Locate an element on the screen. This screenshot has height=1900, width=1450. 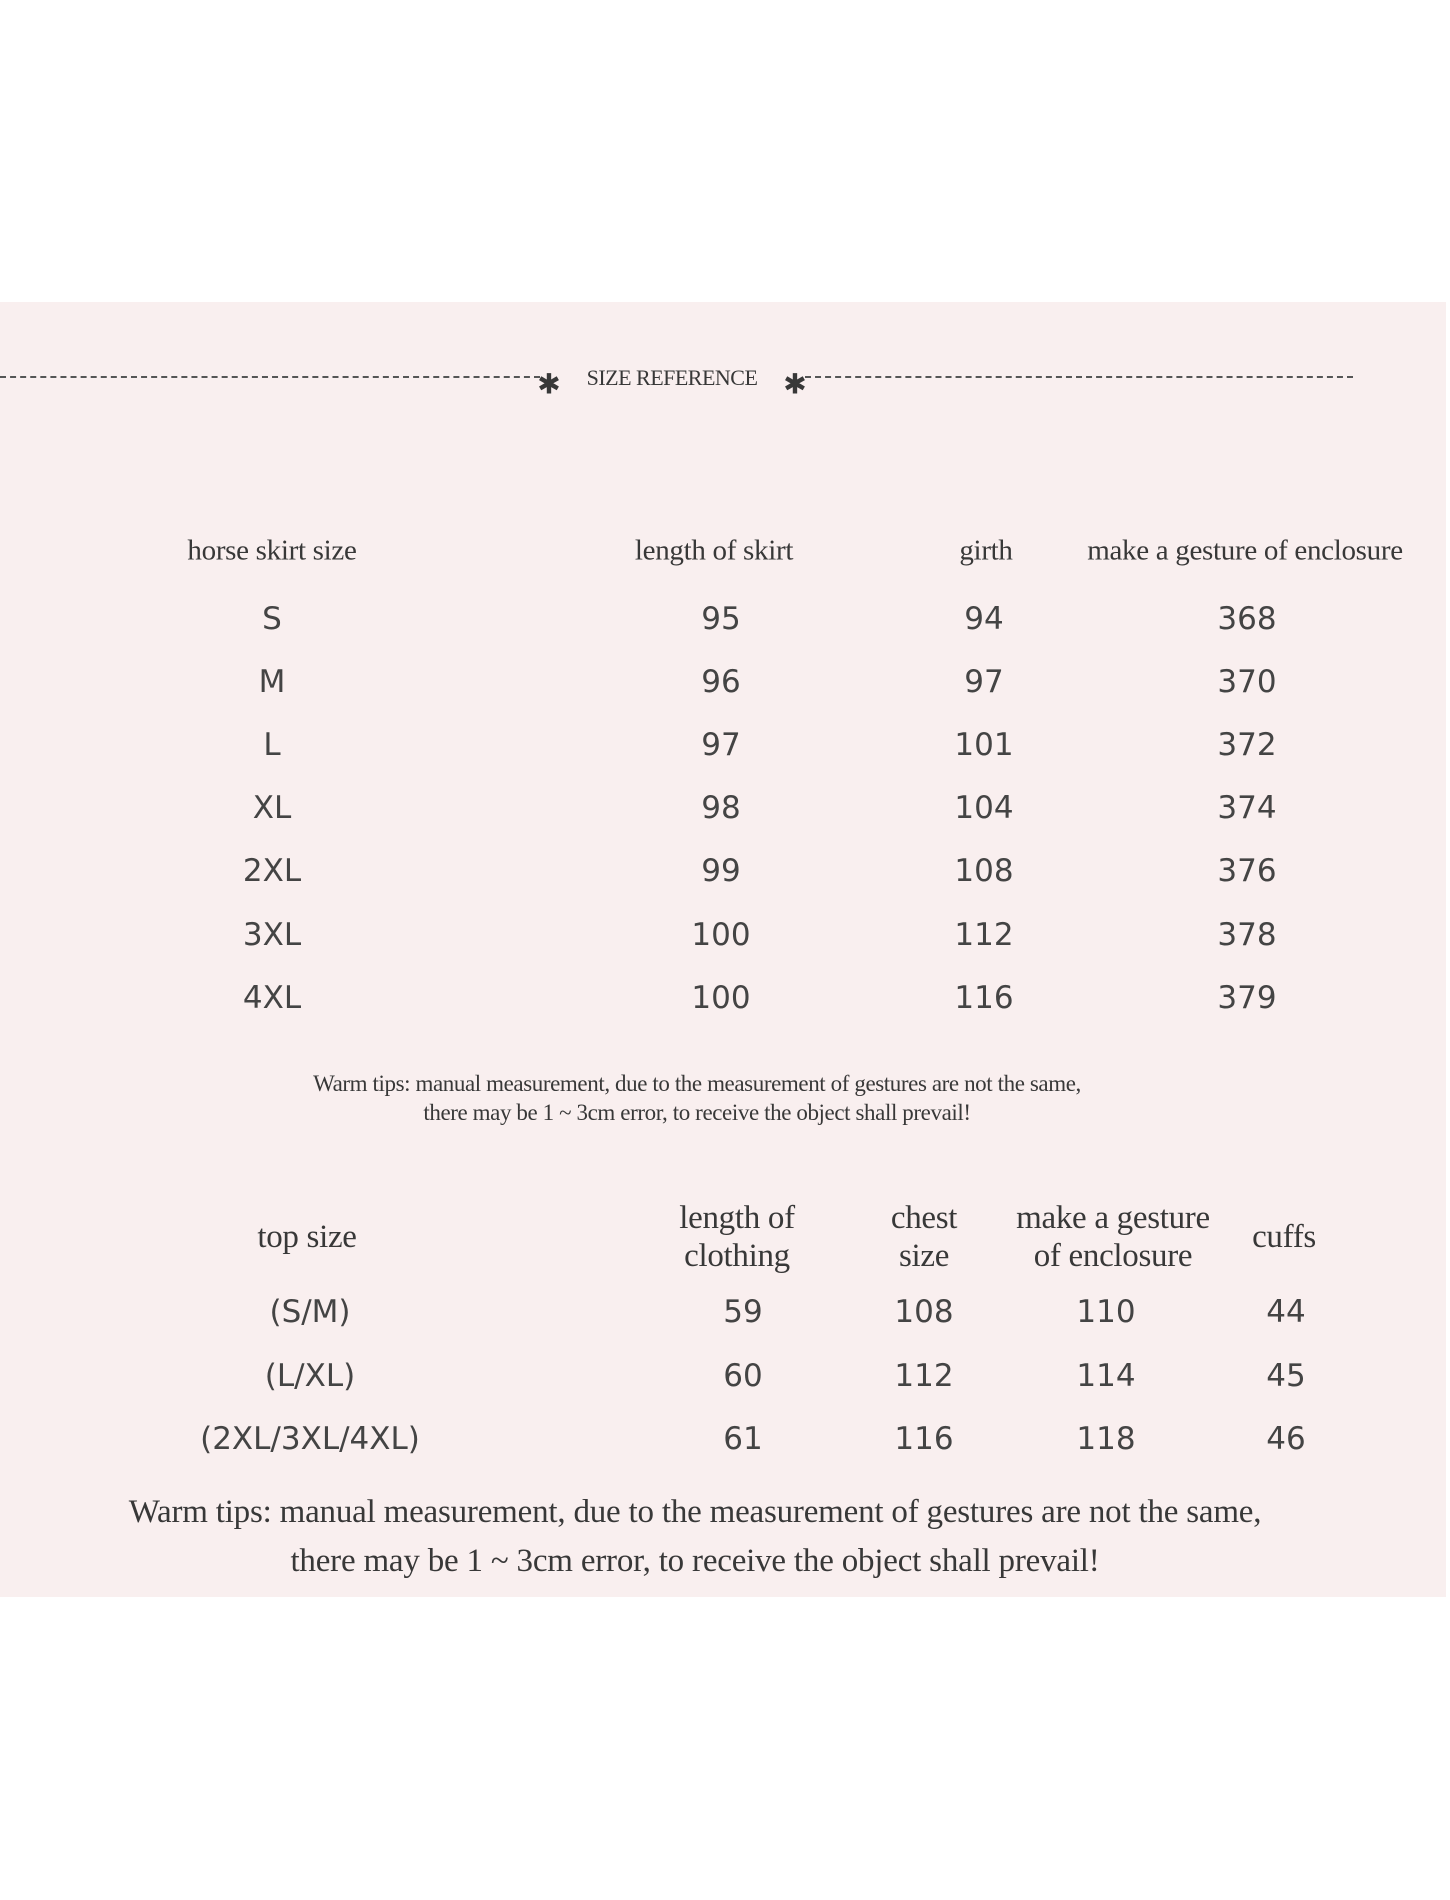
size-label: M is located at coordinates (272, 682).